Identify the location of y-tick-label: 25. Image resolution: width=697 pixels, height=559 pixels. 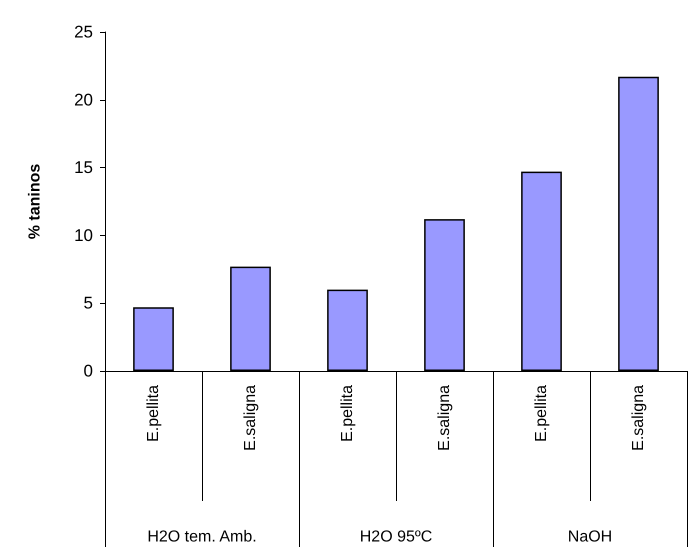
(83, 32).